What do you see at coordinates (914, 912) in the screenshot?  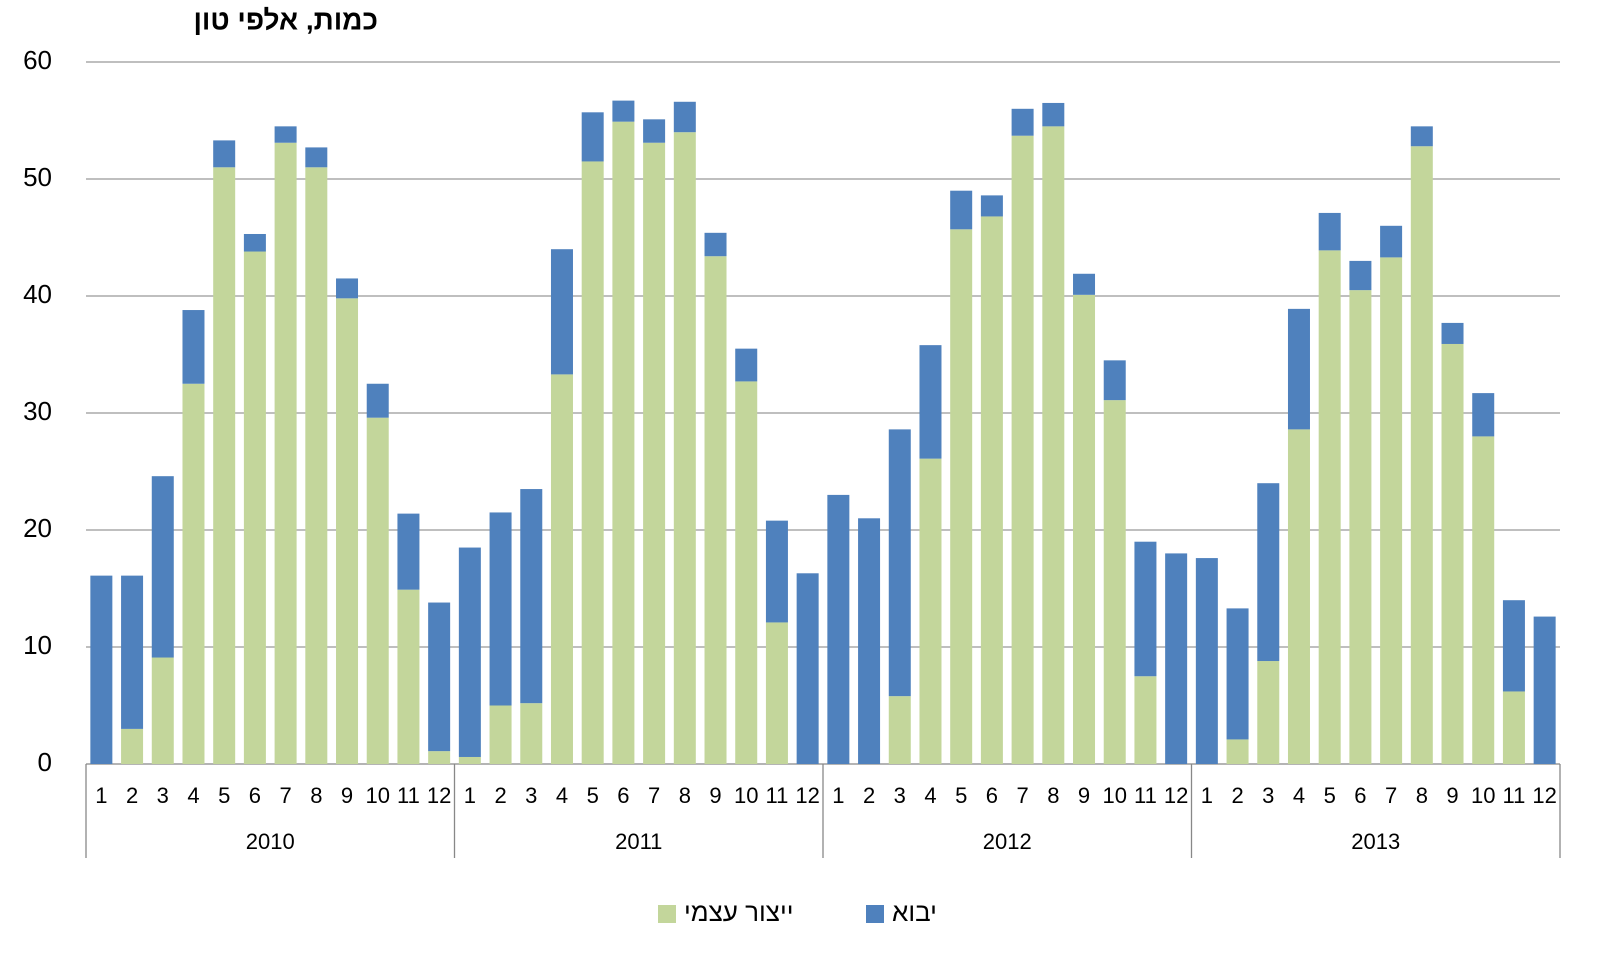 I see `legend-label: יבוא` at bounding box center [914, 912].